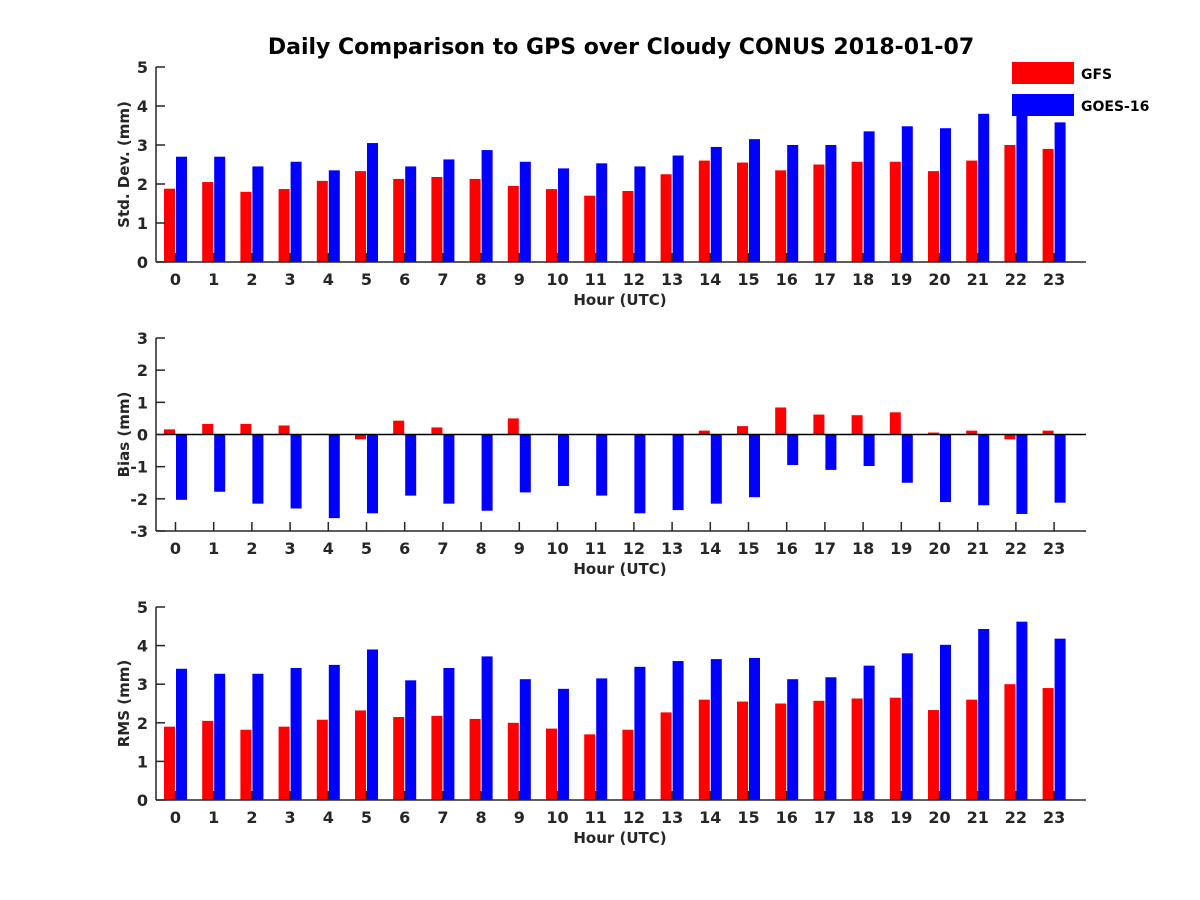 Image resolution: width=1200 pixels, height=900 pixels. What do you see at coordinates (978, 817) in the screenshot?
I see `rms-x-tick-label: 21` at bounding box center [978, 817].